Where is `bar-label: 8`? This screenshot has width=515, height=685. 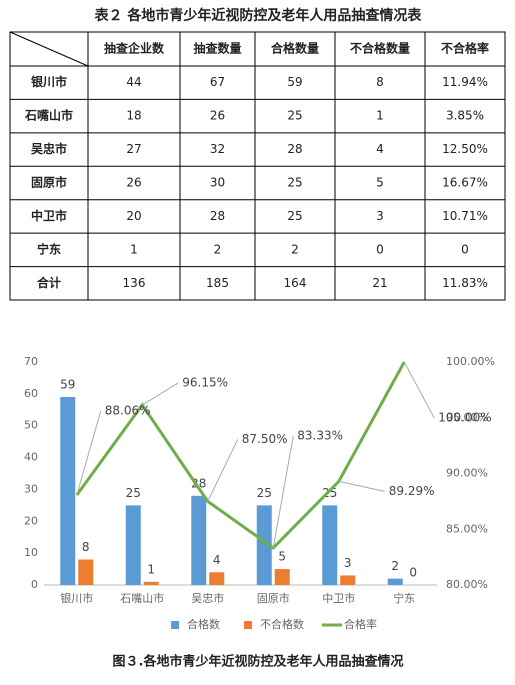
bar-label: 8 is located at coordinates (86, 547).